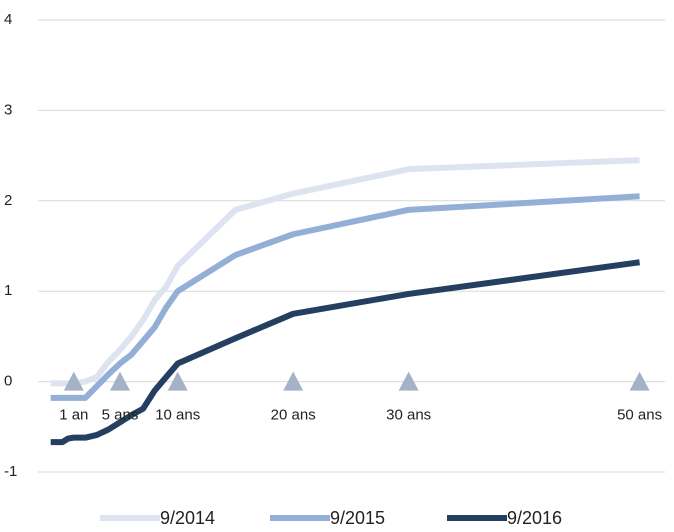  I want to click on y-tick-label: 3, so click(8, 109).